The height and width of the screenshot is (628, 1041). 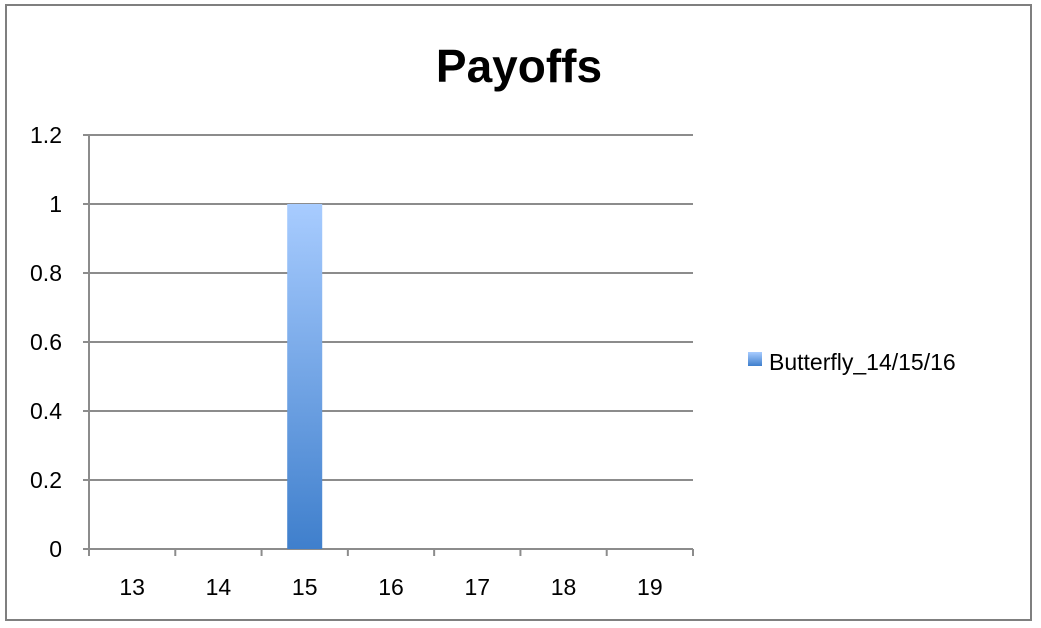 I want to click on y-tick-label: 0.4, so click(x=46, y=411).